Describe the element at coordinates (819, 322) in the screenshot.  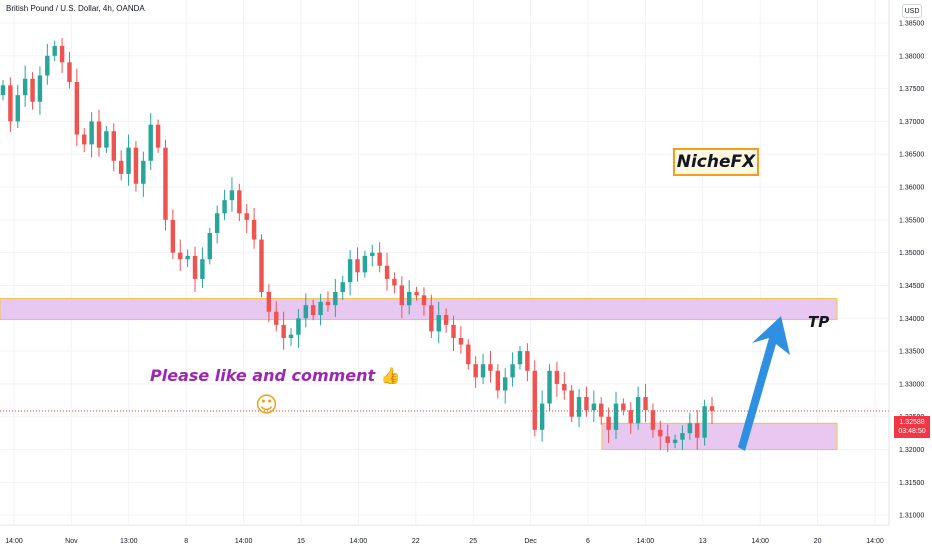
I see `tp-label: TP` at that location.